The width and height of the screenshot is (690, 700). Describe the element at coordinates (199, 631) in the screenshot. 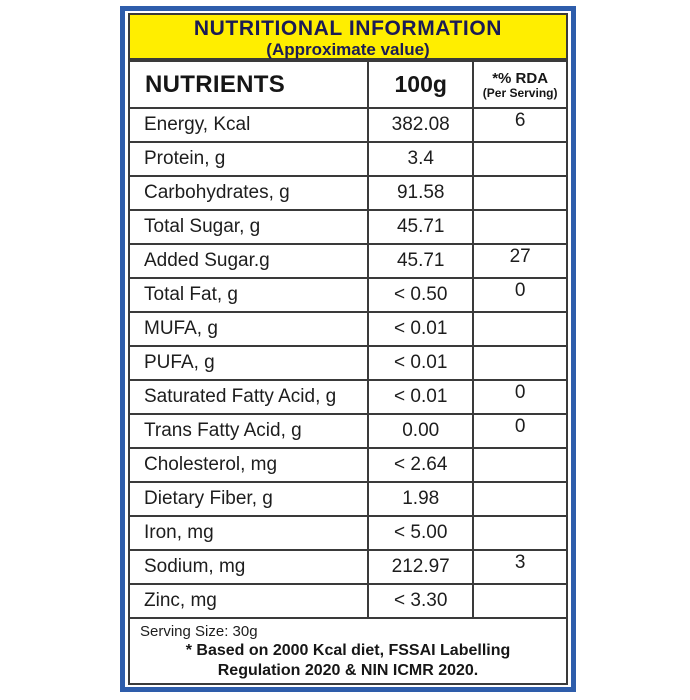

I see `serving-size: Serving Size: 30g` at that location.